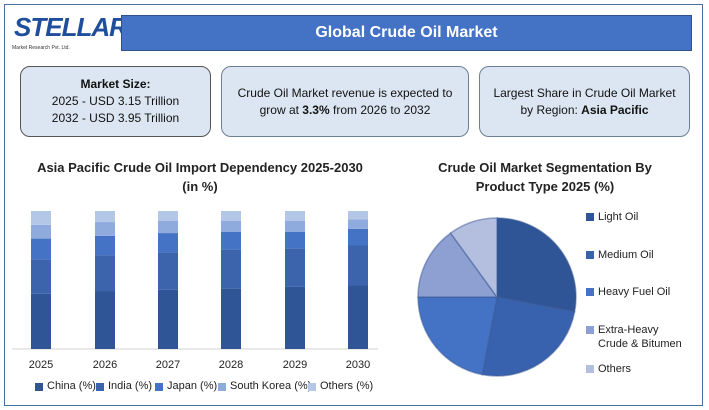 Image resolution: width=709 pixels, height=410 pixels. I want to click on legend-label: Japan (%), so click(192, 386).